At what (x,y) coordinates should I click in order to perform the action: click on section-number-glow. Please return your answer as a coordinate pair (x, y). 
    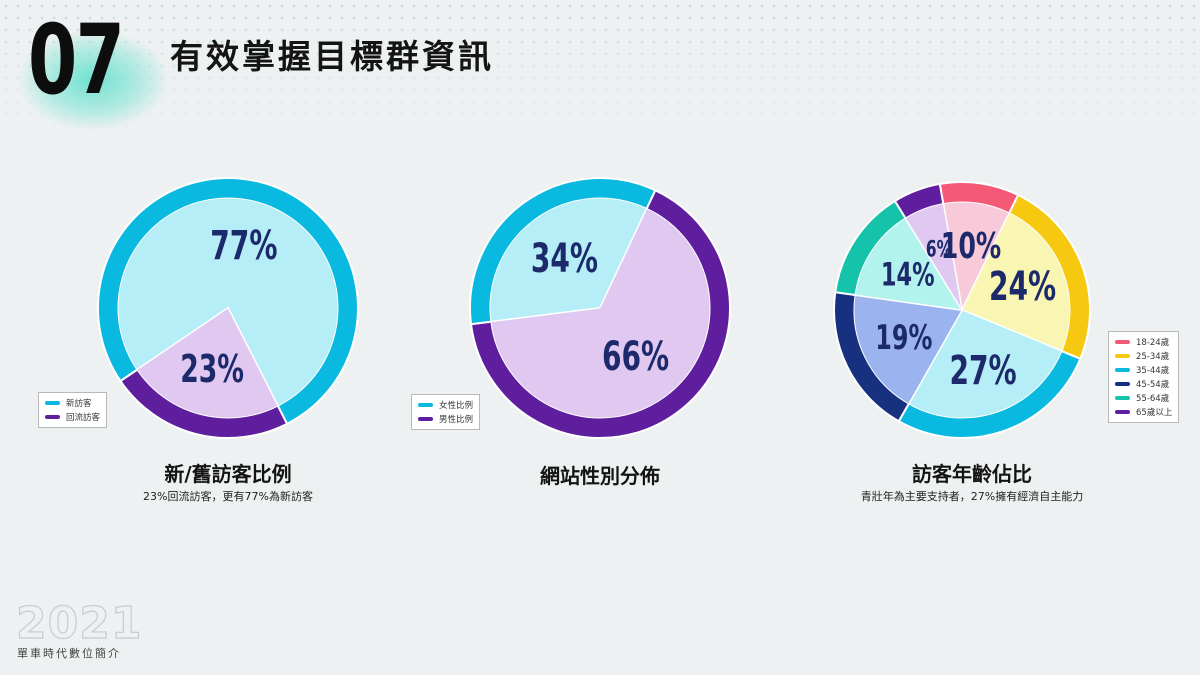
    Looking at the image, I should click on (93, 80).